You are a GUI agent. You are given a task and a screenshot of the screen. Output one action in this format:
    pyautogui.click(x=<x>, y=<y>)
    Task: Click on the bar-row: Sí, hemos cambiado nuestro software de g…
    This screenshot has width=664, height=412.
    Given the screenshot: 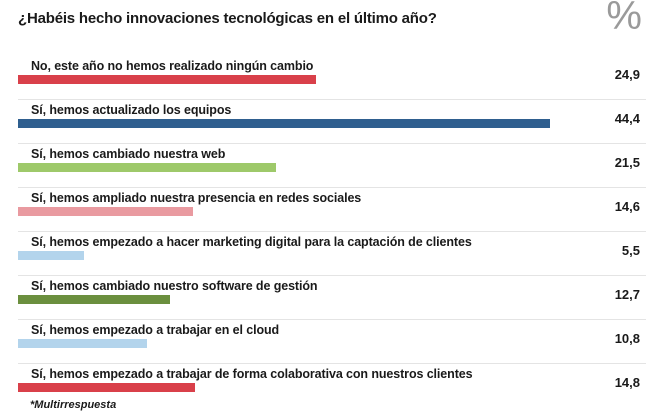 What is the action you would take?
    pyautogui.click(x=332, y=297)
    